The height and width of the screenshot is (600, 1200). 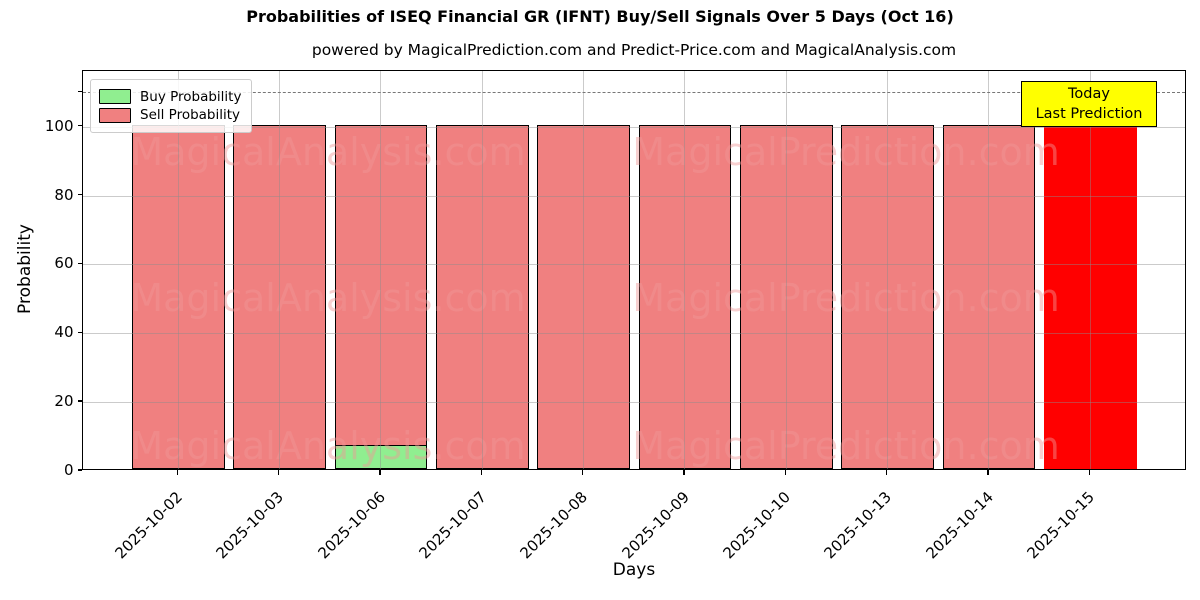 What do you see at coordinates (554, 525) in the screenshot?
I see `x-tick-label: 2025-10-08` at bounding box center [554, 525].